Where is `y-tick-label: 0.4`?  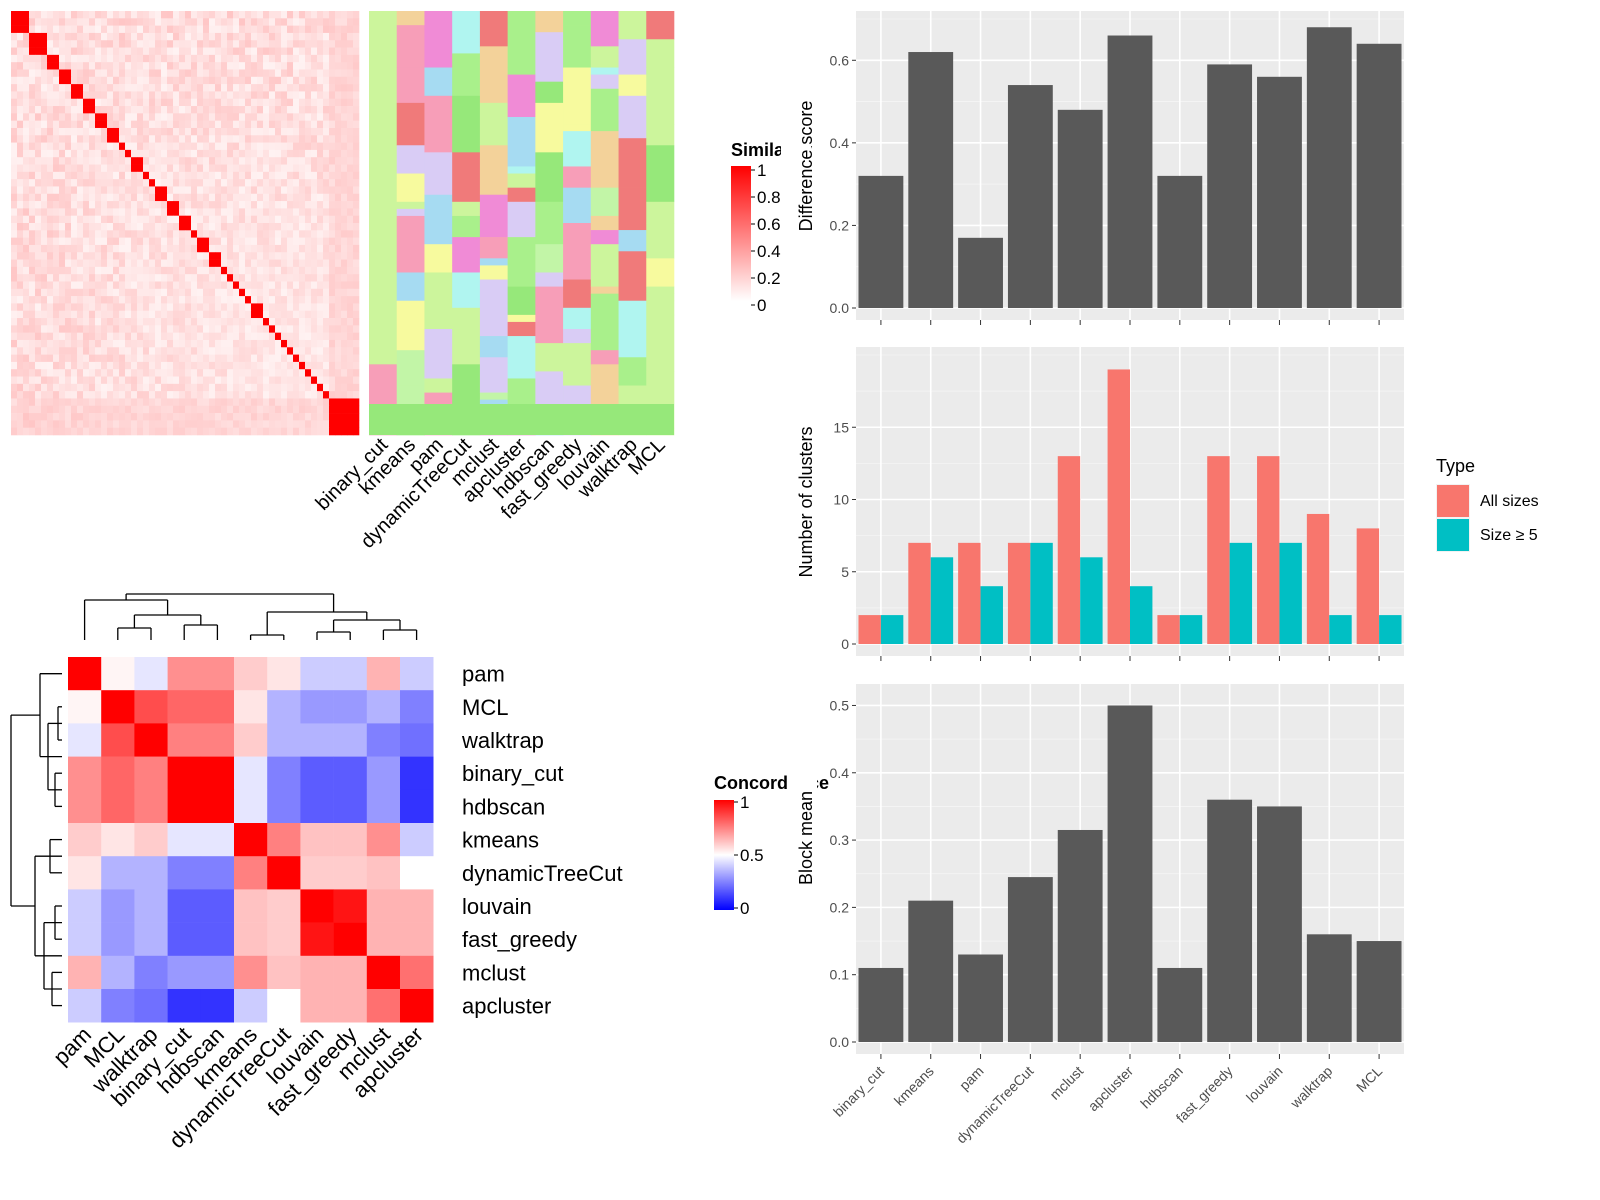 y-tick-label: 0.4 is located at coordinates (840, 143).